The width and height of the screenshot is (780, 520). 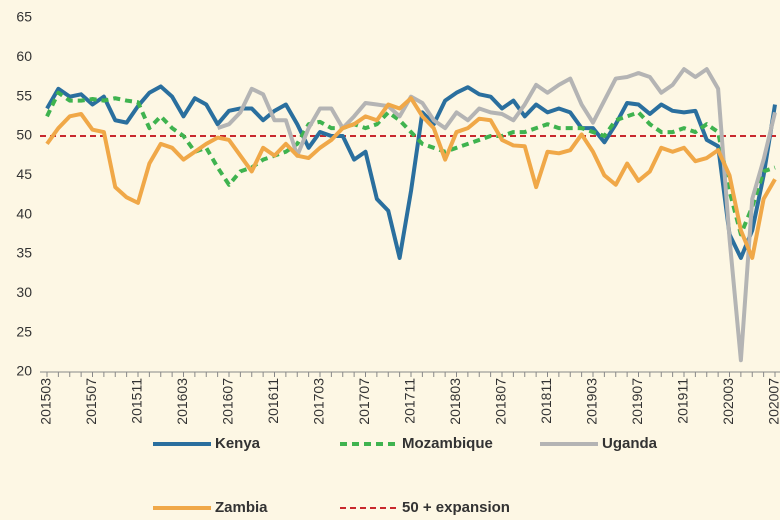 What do you see at coordinates (24, 253) in the screenshot?
I see `y-tick-label: 35` at bounding box center [24, 253].